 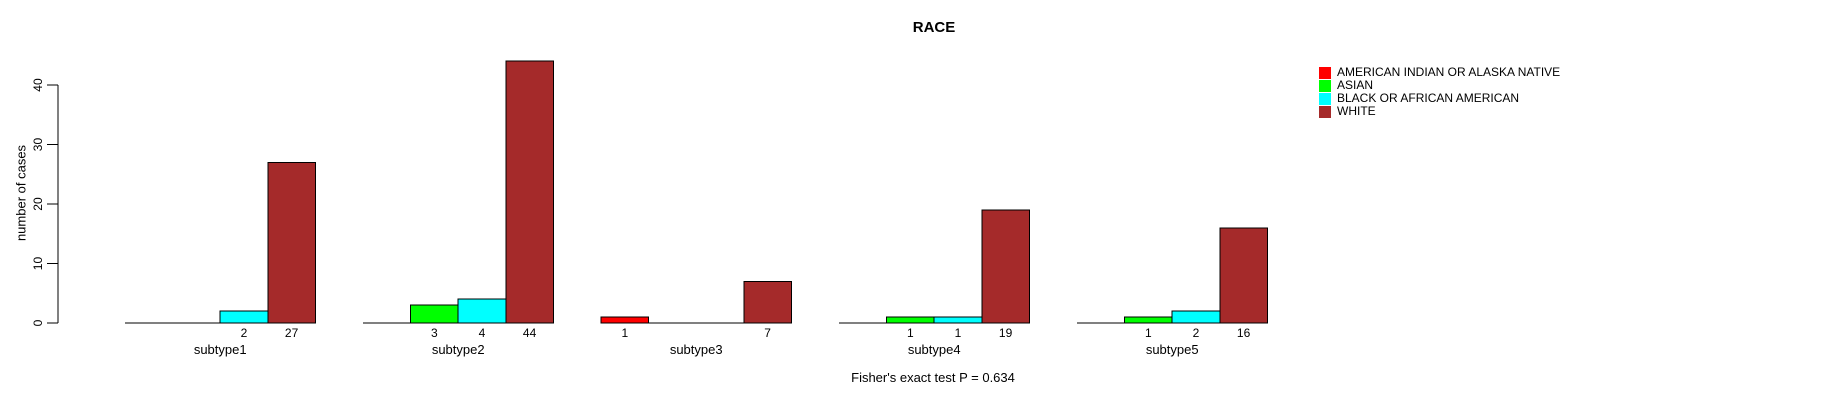 I want to click on group-label: subtype3, so click(x=696, y=349).